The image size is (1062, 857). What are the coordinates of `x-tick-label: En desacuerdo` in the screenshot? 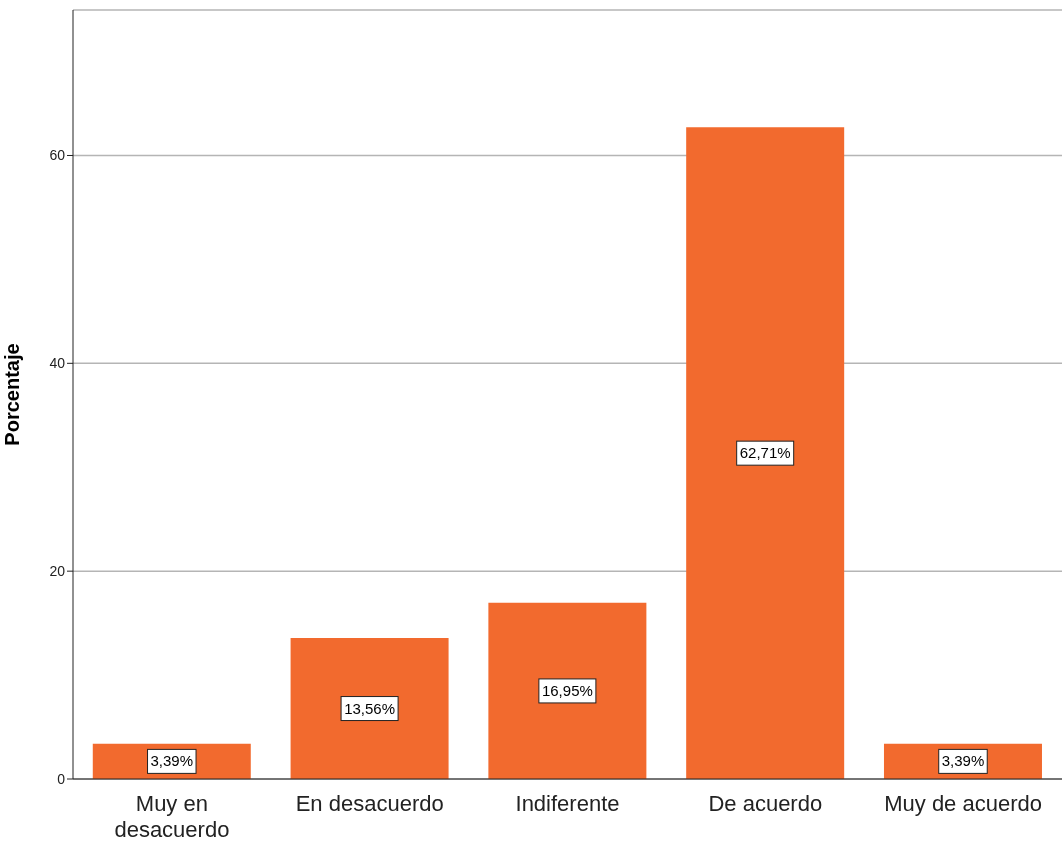 It's located at (369, 803).